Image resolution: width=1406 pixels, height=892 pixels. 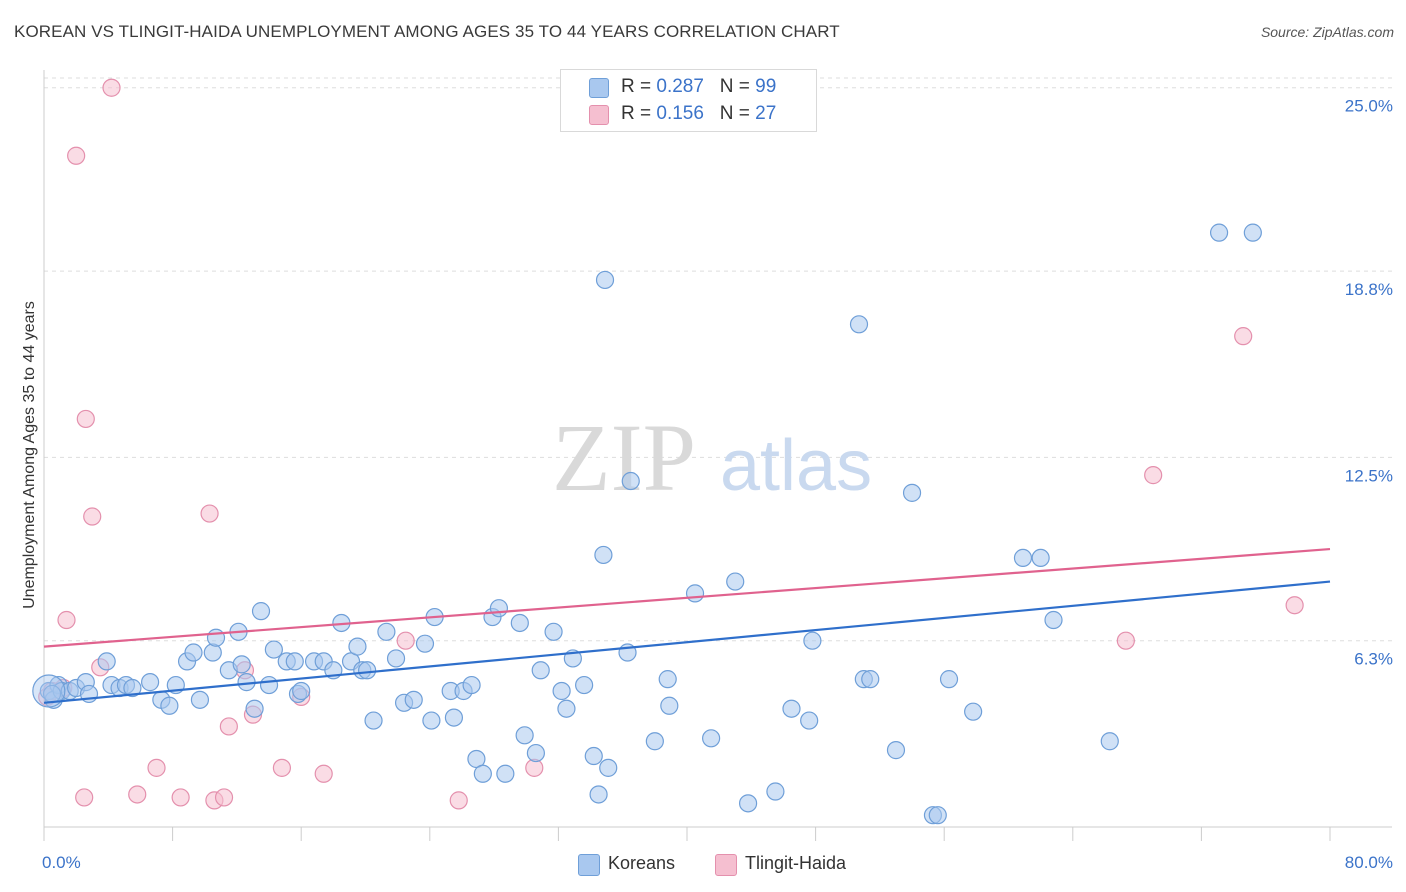 What do you see at coordinates (624, 457) in the screenshot?
I see `watermark-zip: ZIP` at bounding box center [624, 457].